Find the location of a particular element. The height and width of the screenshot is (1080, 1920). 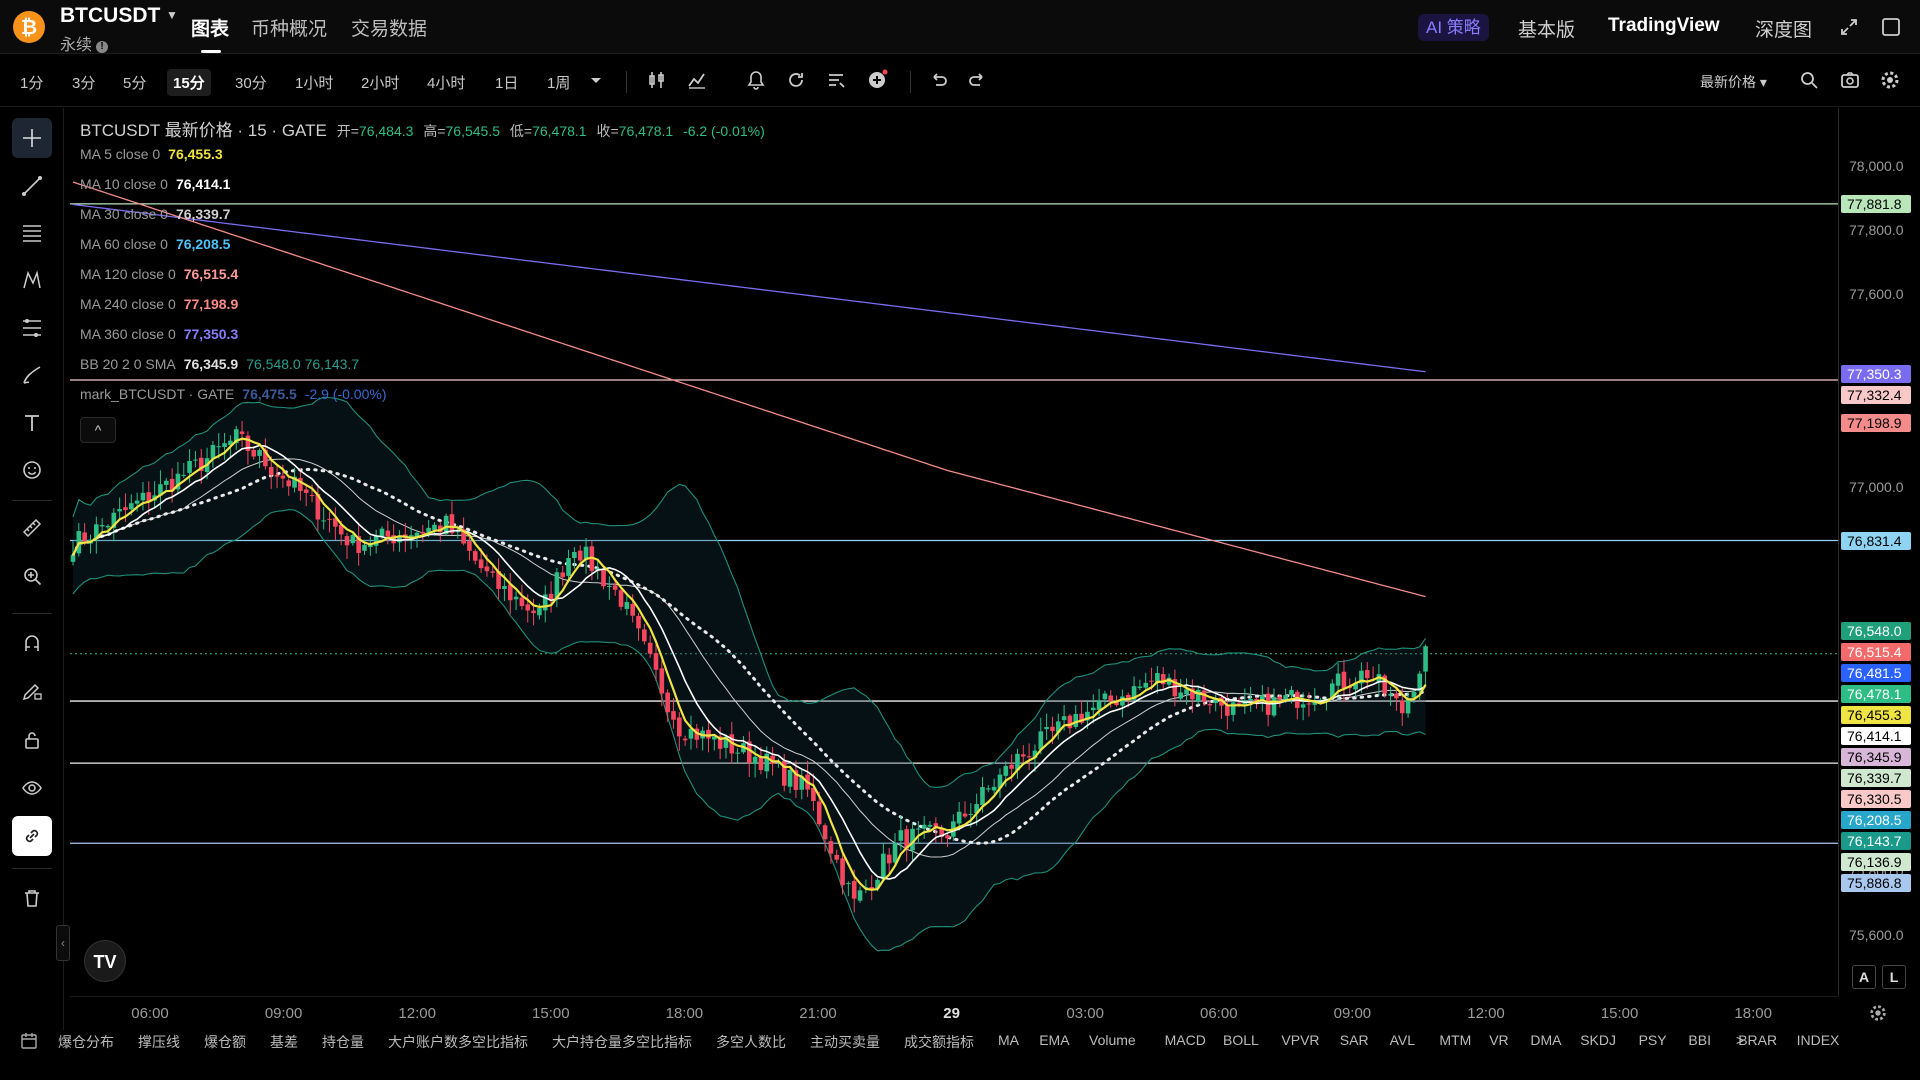

crosshair-tool is located at coordinates (32, 138).